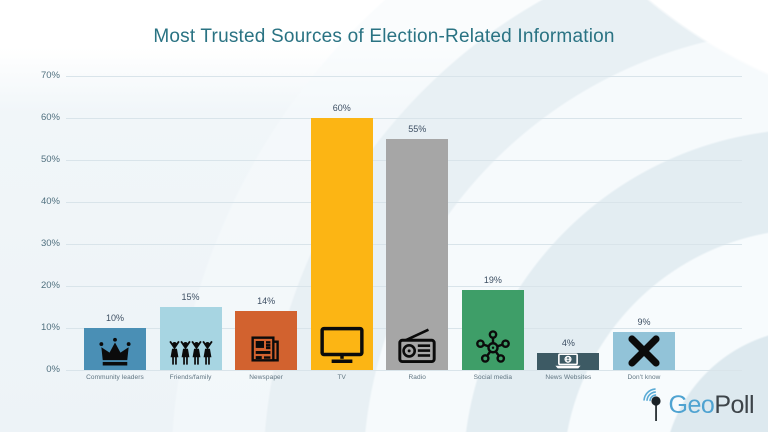  What do you see at coordinates (50, 117) in the screenshot?
I see `y-axis-tick-label: 60%` at bounding box center [50, 117].